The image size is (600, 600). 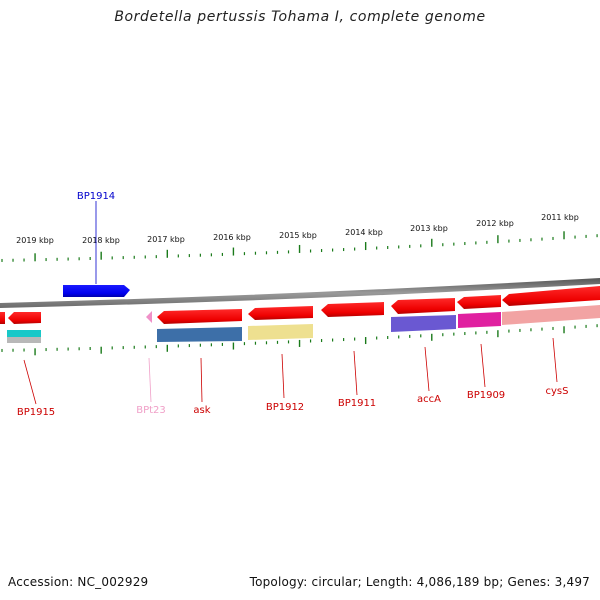 What do you see at coordinates (285, 407) in the screenshot?
I see `gene-label-BP1912: BP1912` at bounding box center [285, 407].